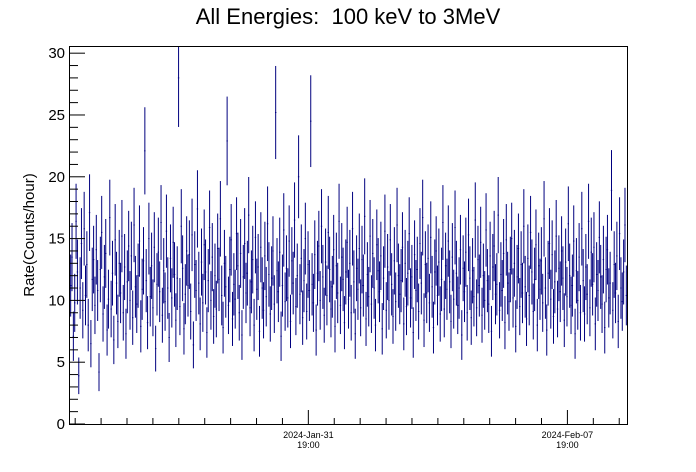  I want to click on y-tick-label: 5, so click(61, 362).